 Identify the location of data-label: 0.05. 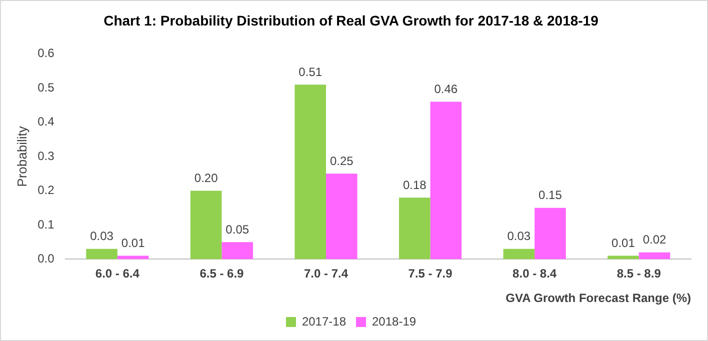
(238, 229).